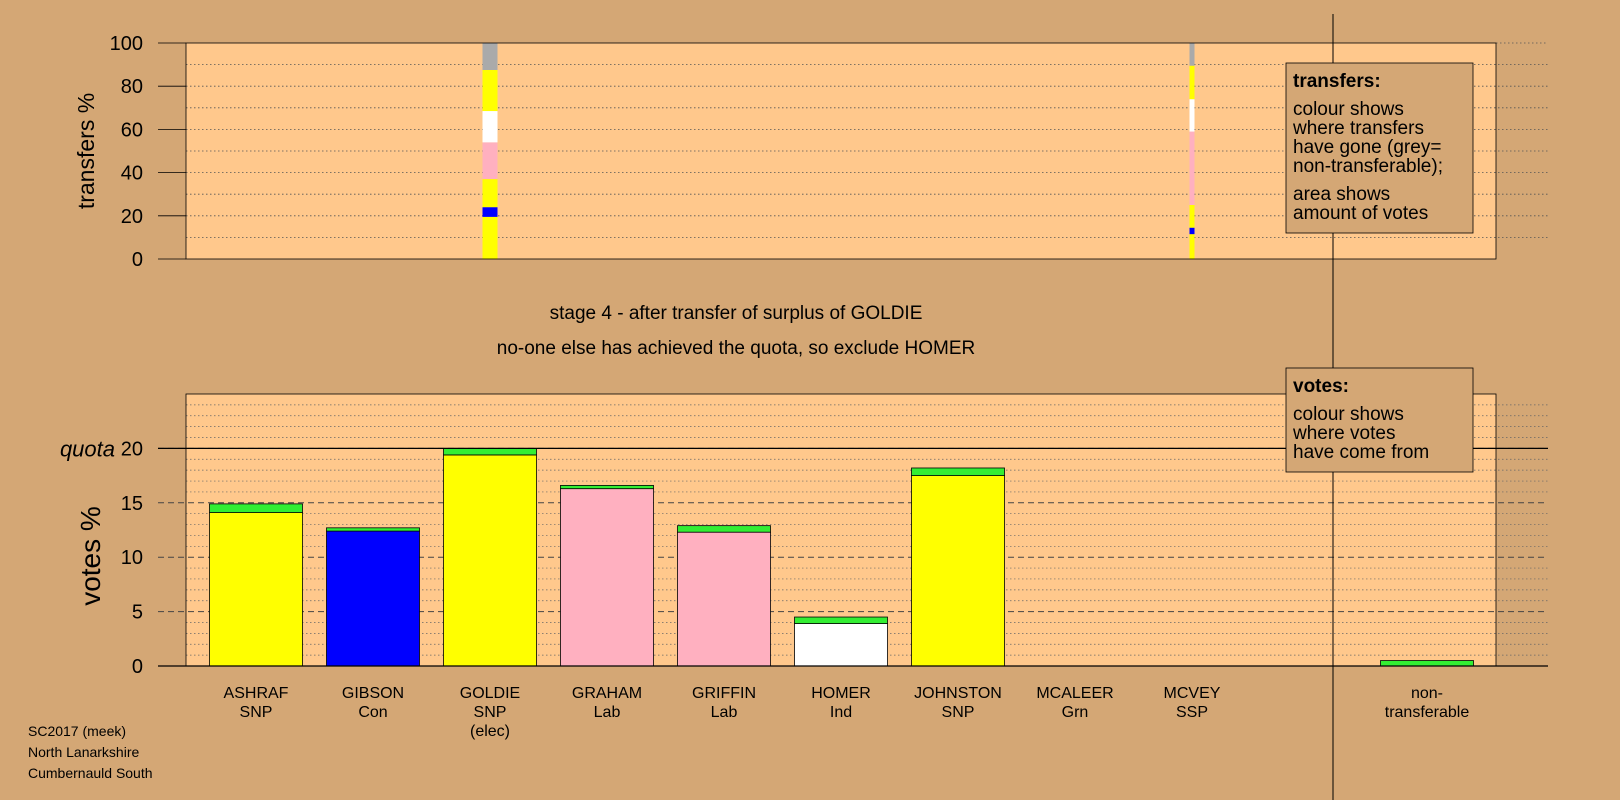 Image resolution: width=1620 pixels, height=800 pixels. Describe the element at coordinates (126, 44) in the screenshot. I see `transfers-tick-label: 100` at that location.